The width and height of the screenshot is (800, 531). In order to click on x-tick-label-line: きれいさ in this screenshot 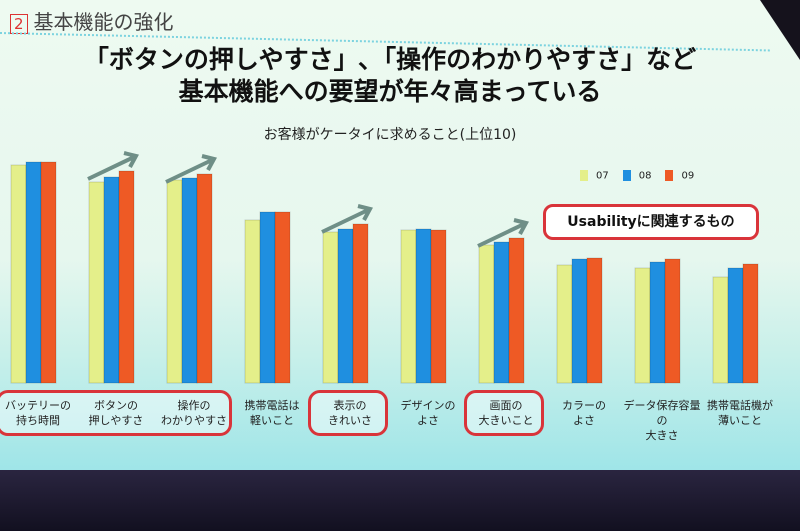, I will do `click(350, 420)`.